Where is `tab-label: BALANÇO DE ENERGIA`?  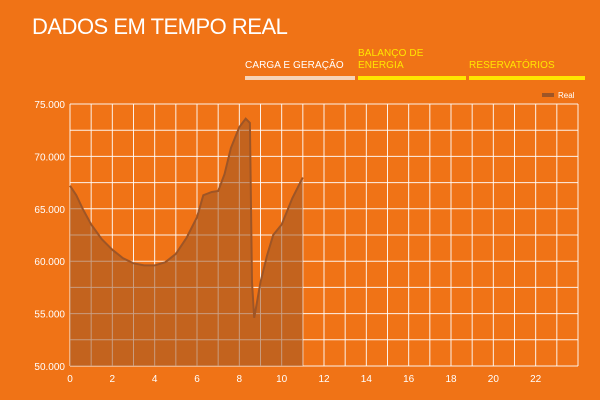 tab-label: BALANÇO DE ENERGIA is located at coordinates (391, 59).